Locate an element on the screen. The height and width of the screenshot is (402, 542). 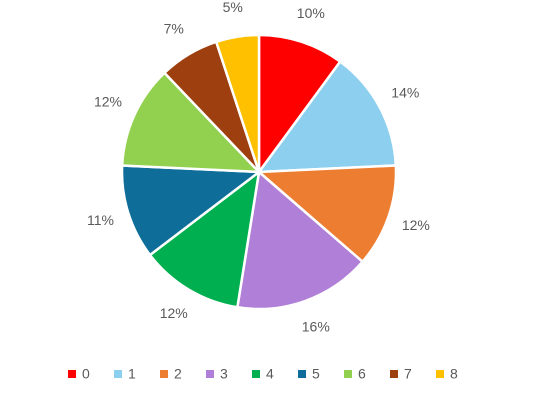
legend-label: 2 is located at coordinates (178, 374).